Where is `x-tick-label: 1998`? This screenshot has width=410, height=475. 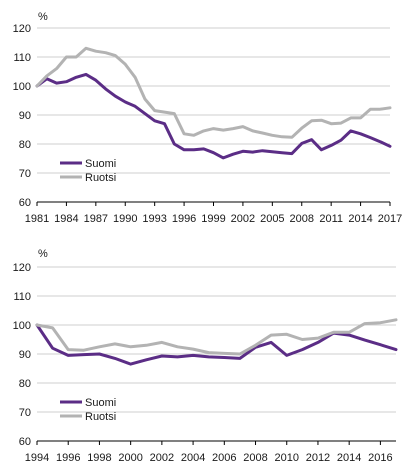
x-tick-label: 1998 is located at coordinates (99, 458).